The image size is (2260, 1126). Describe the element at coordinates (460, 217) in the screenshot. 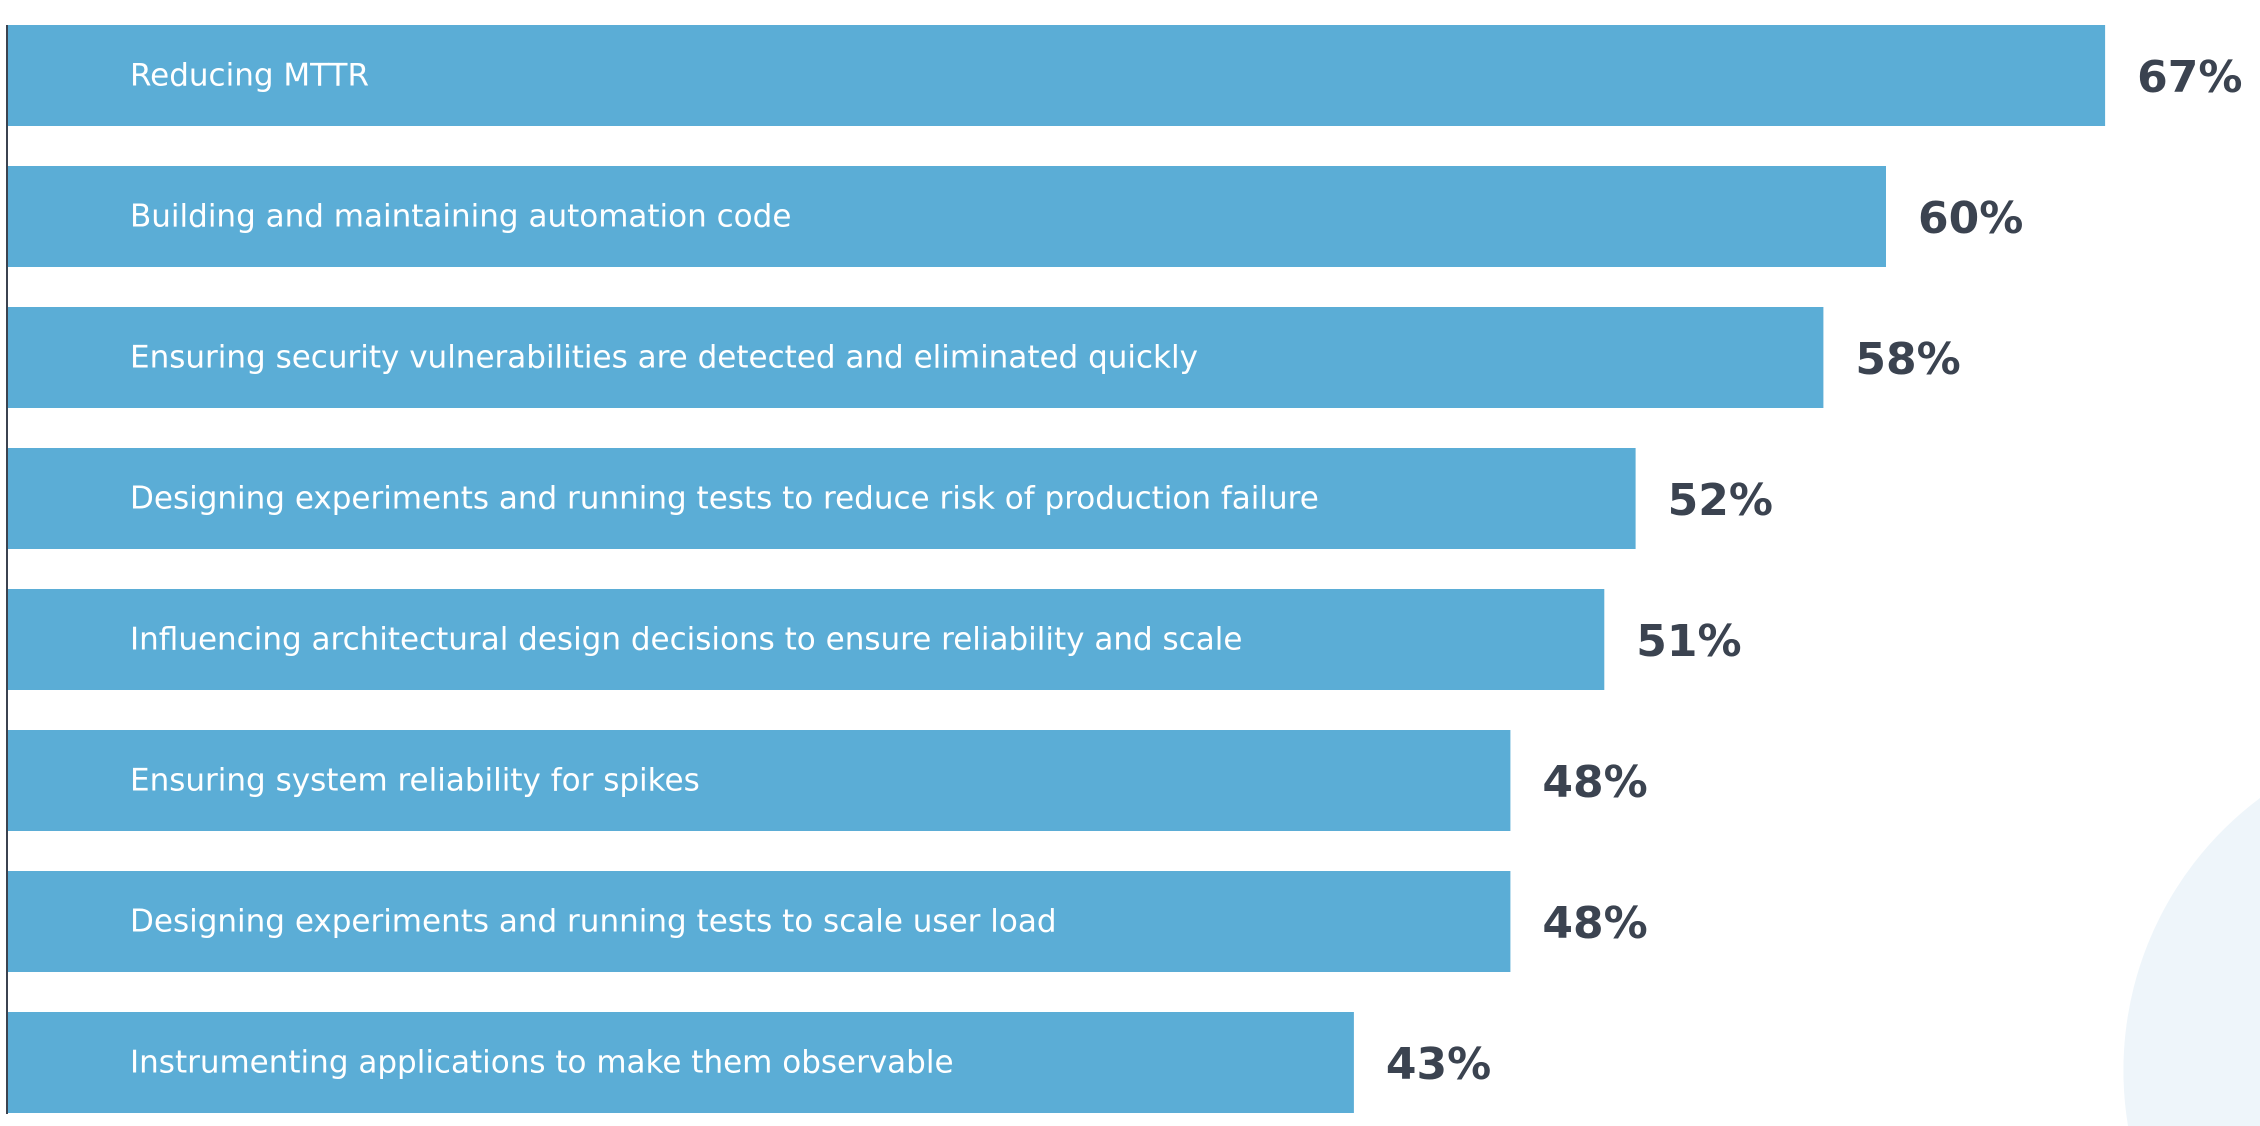

I see `bar-category-label: Building and maintaining automation code` at that location.